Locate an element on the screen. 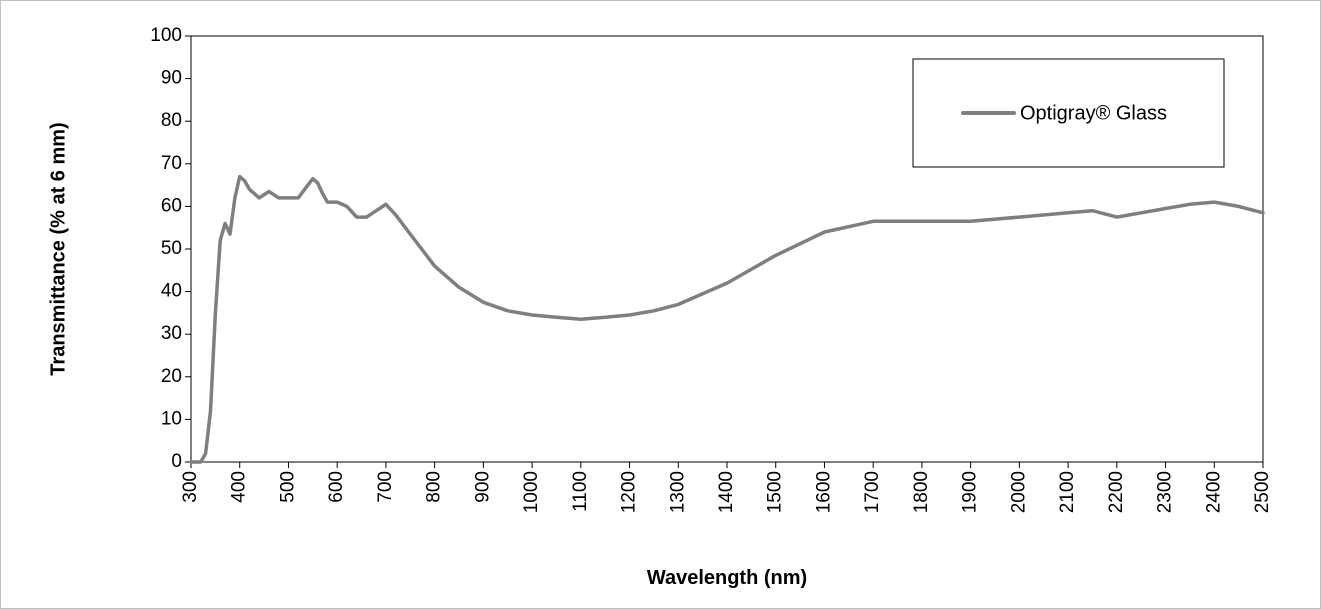 The image size is (1321, 609). x-tick-label: 1800 is located at coordinates (921, 492).